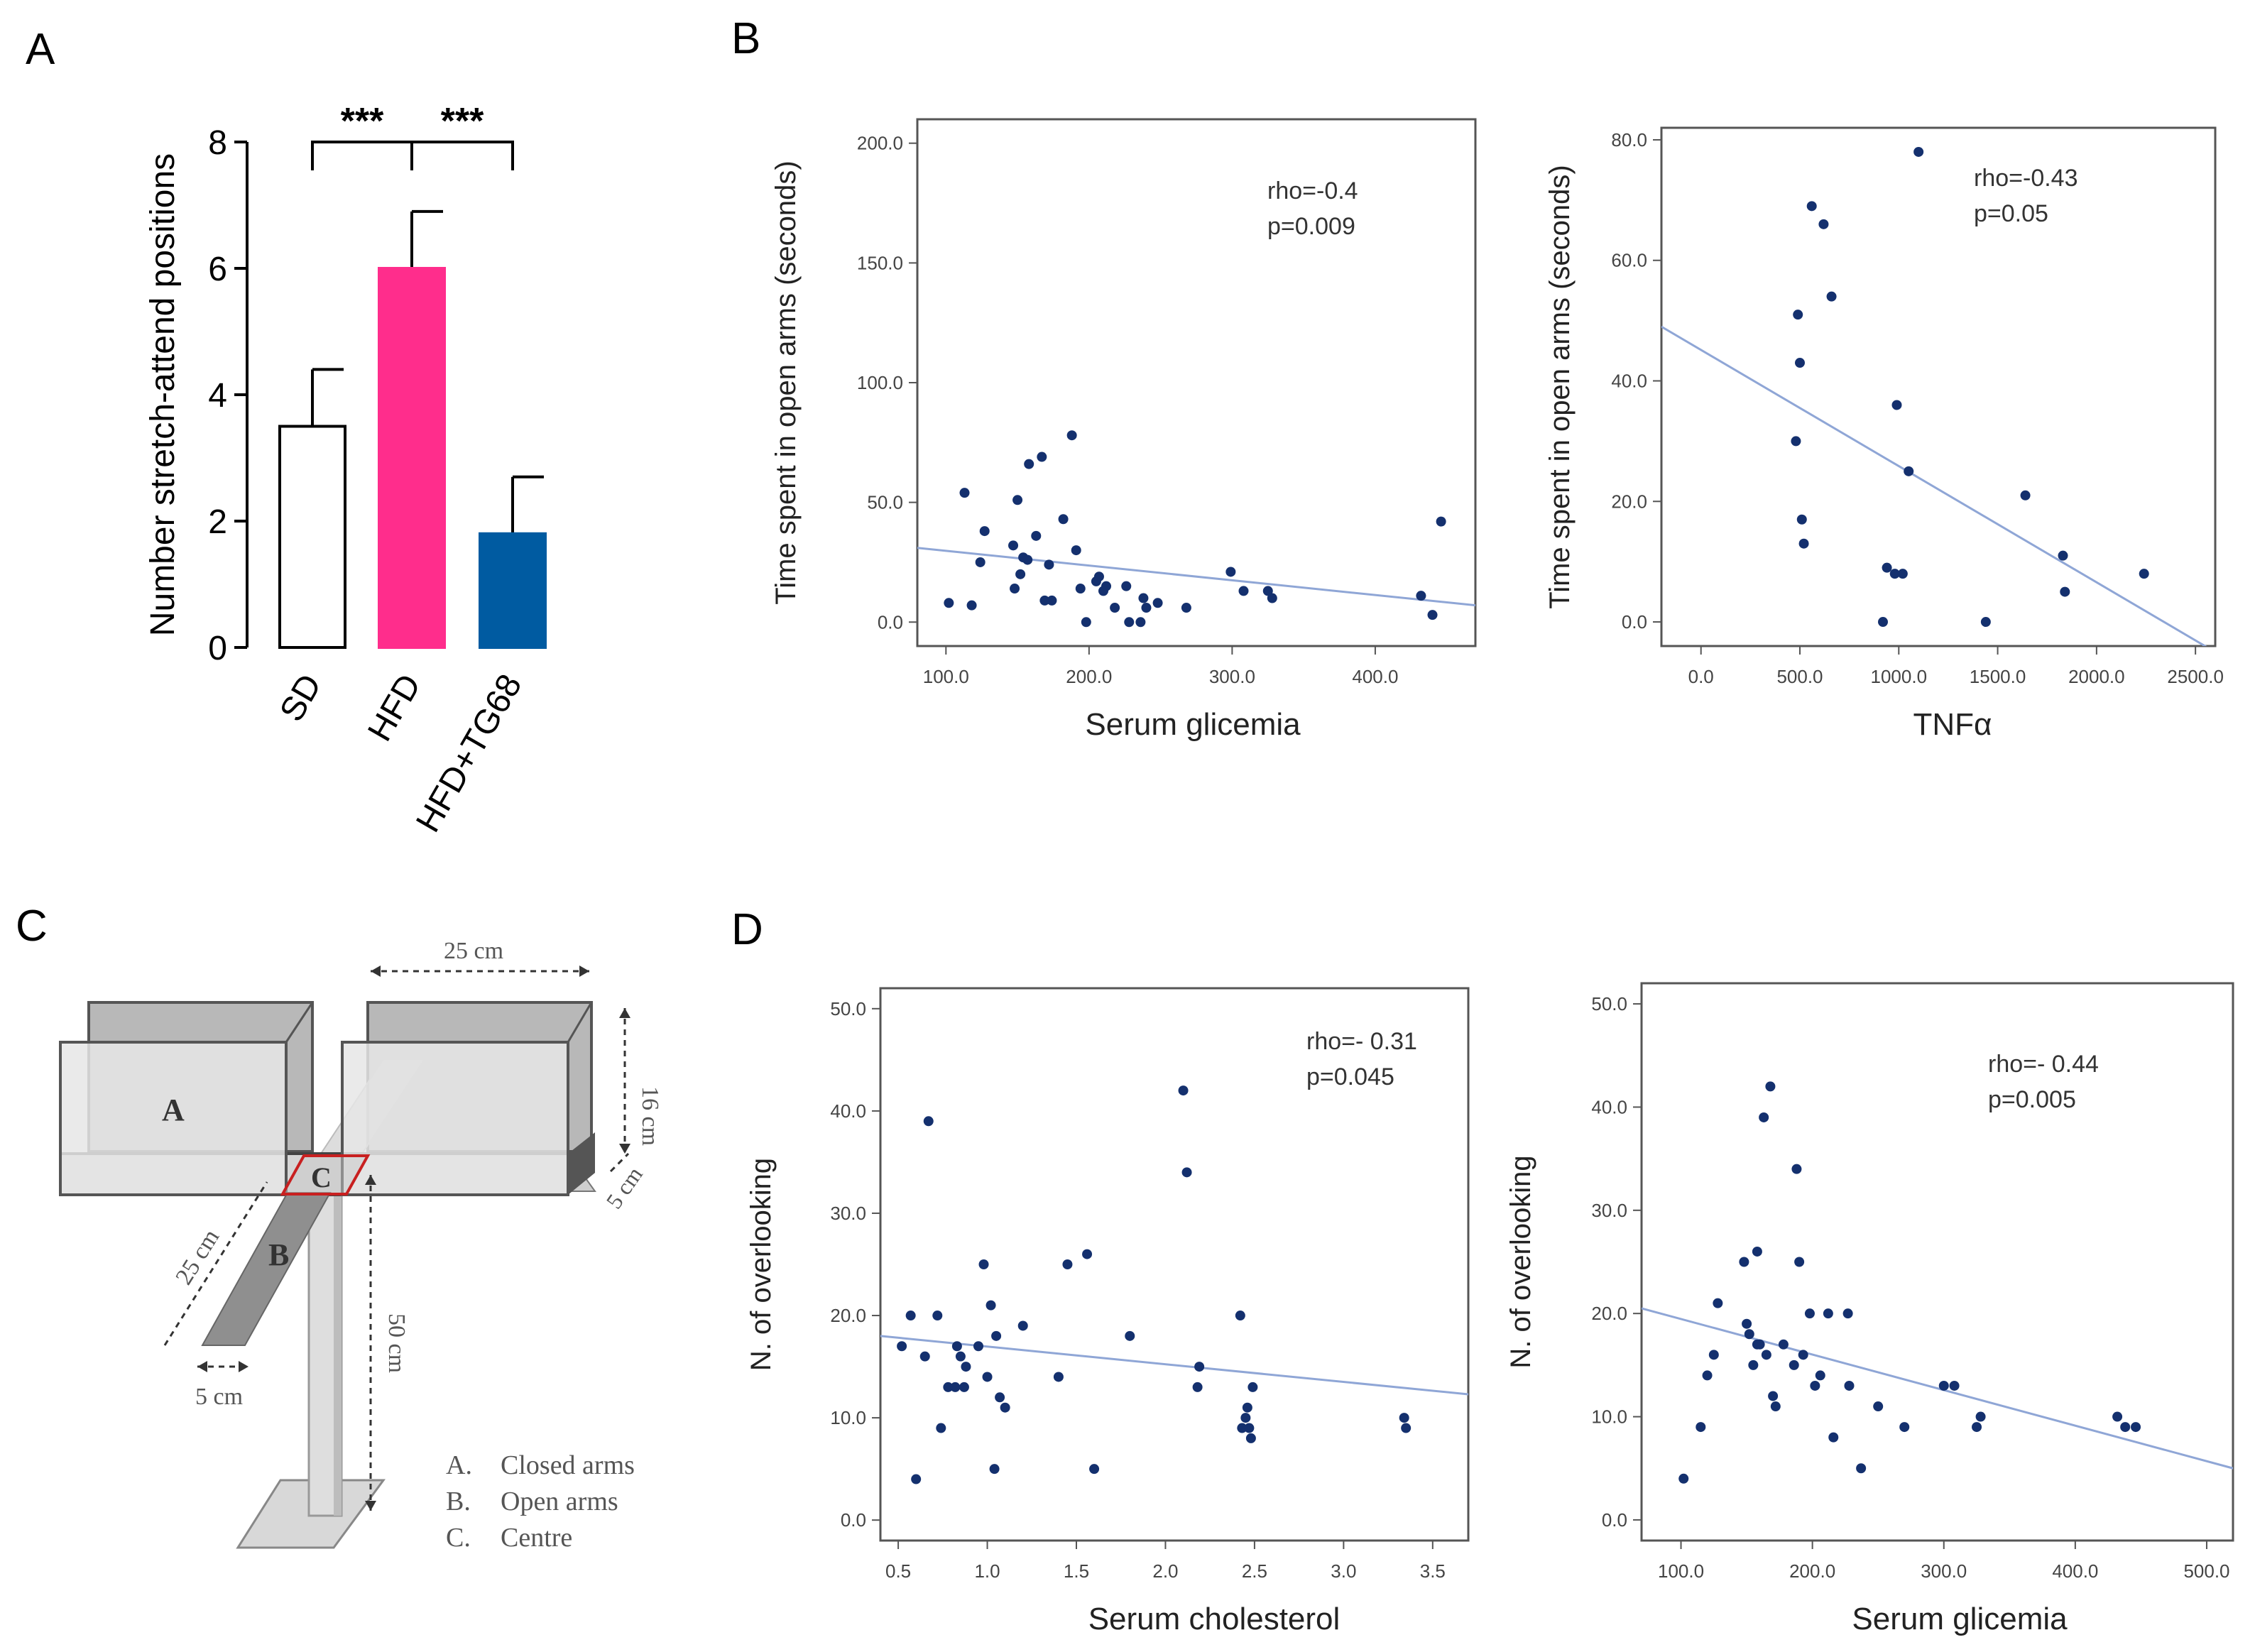 The width and height of the screenshot is (2255, 1652). Describe the element at coordinates (395, 708) in the screenshot. I see `x-category-label: HFD` at that location.